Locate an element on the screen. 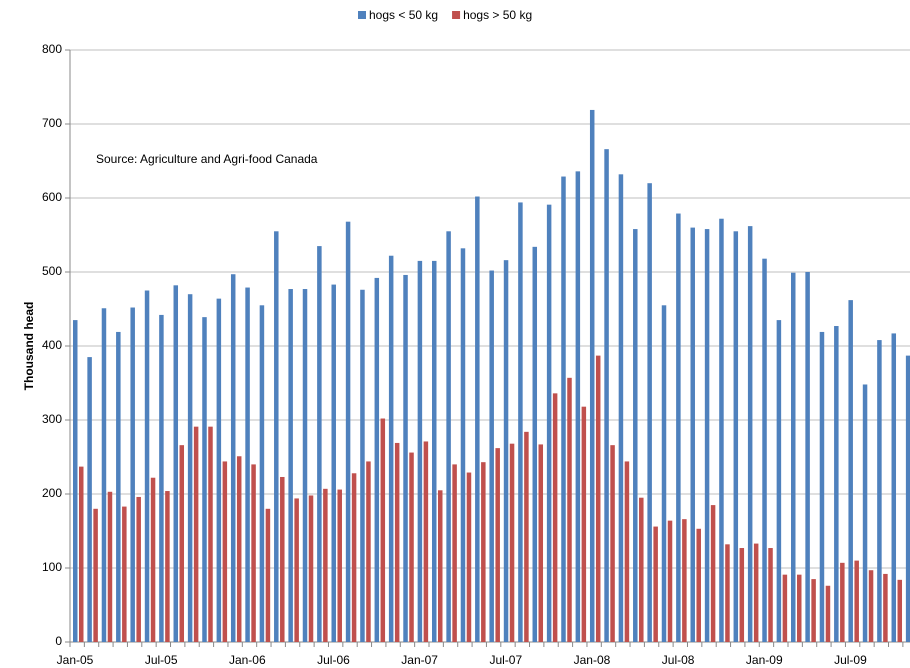  y-tick-label: 0 is located at coordinates (58, 641).